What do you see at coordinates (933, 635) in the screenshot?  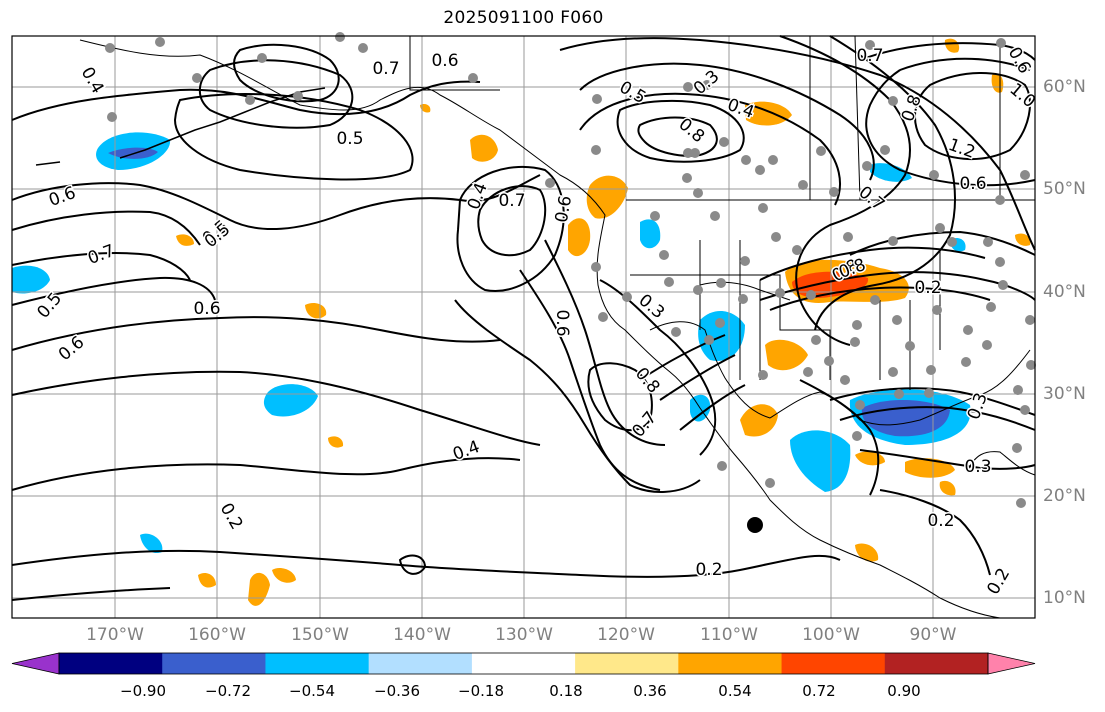 I see `lon-label-90w: 90°W` at bounding box center [933, 635].